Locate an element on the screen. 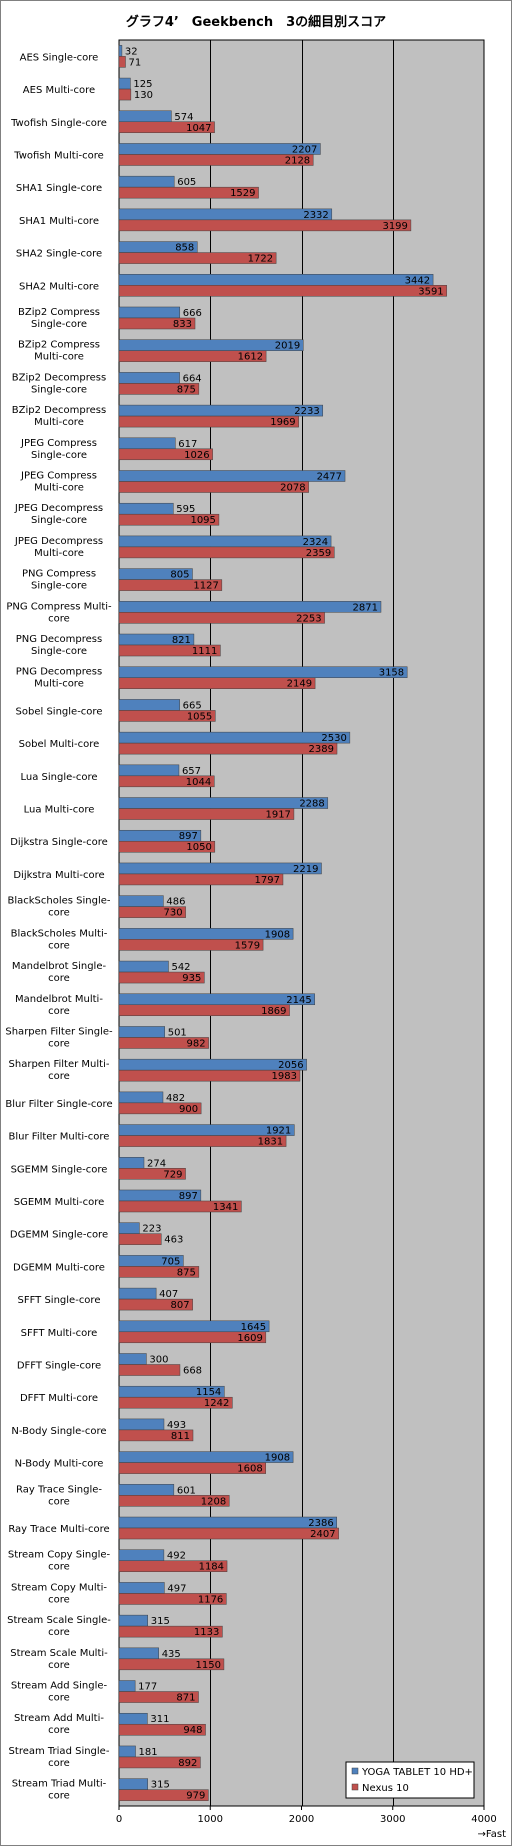 The height and width of the screenshot is (1846, 512). data-label: 811 is located at coordinates (180, 1436).